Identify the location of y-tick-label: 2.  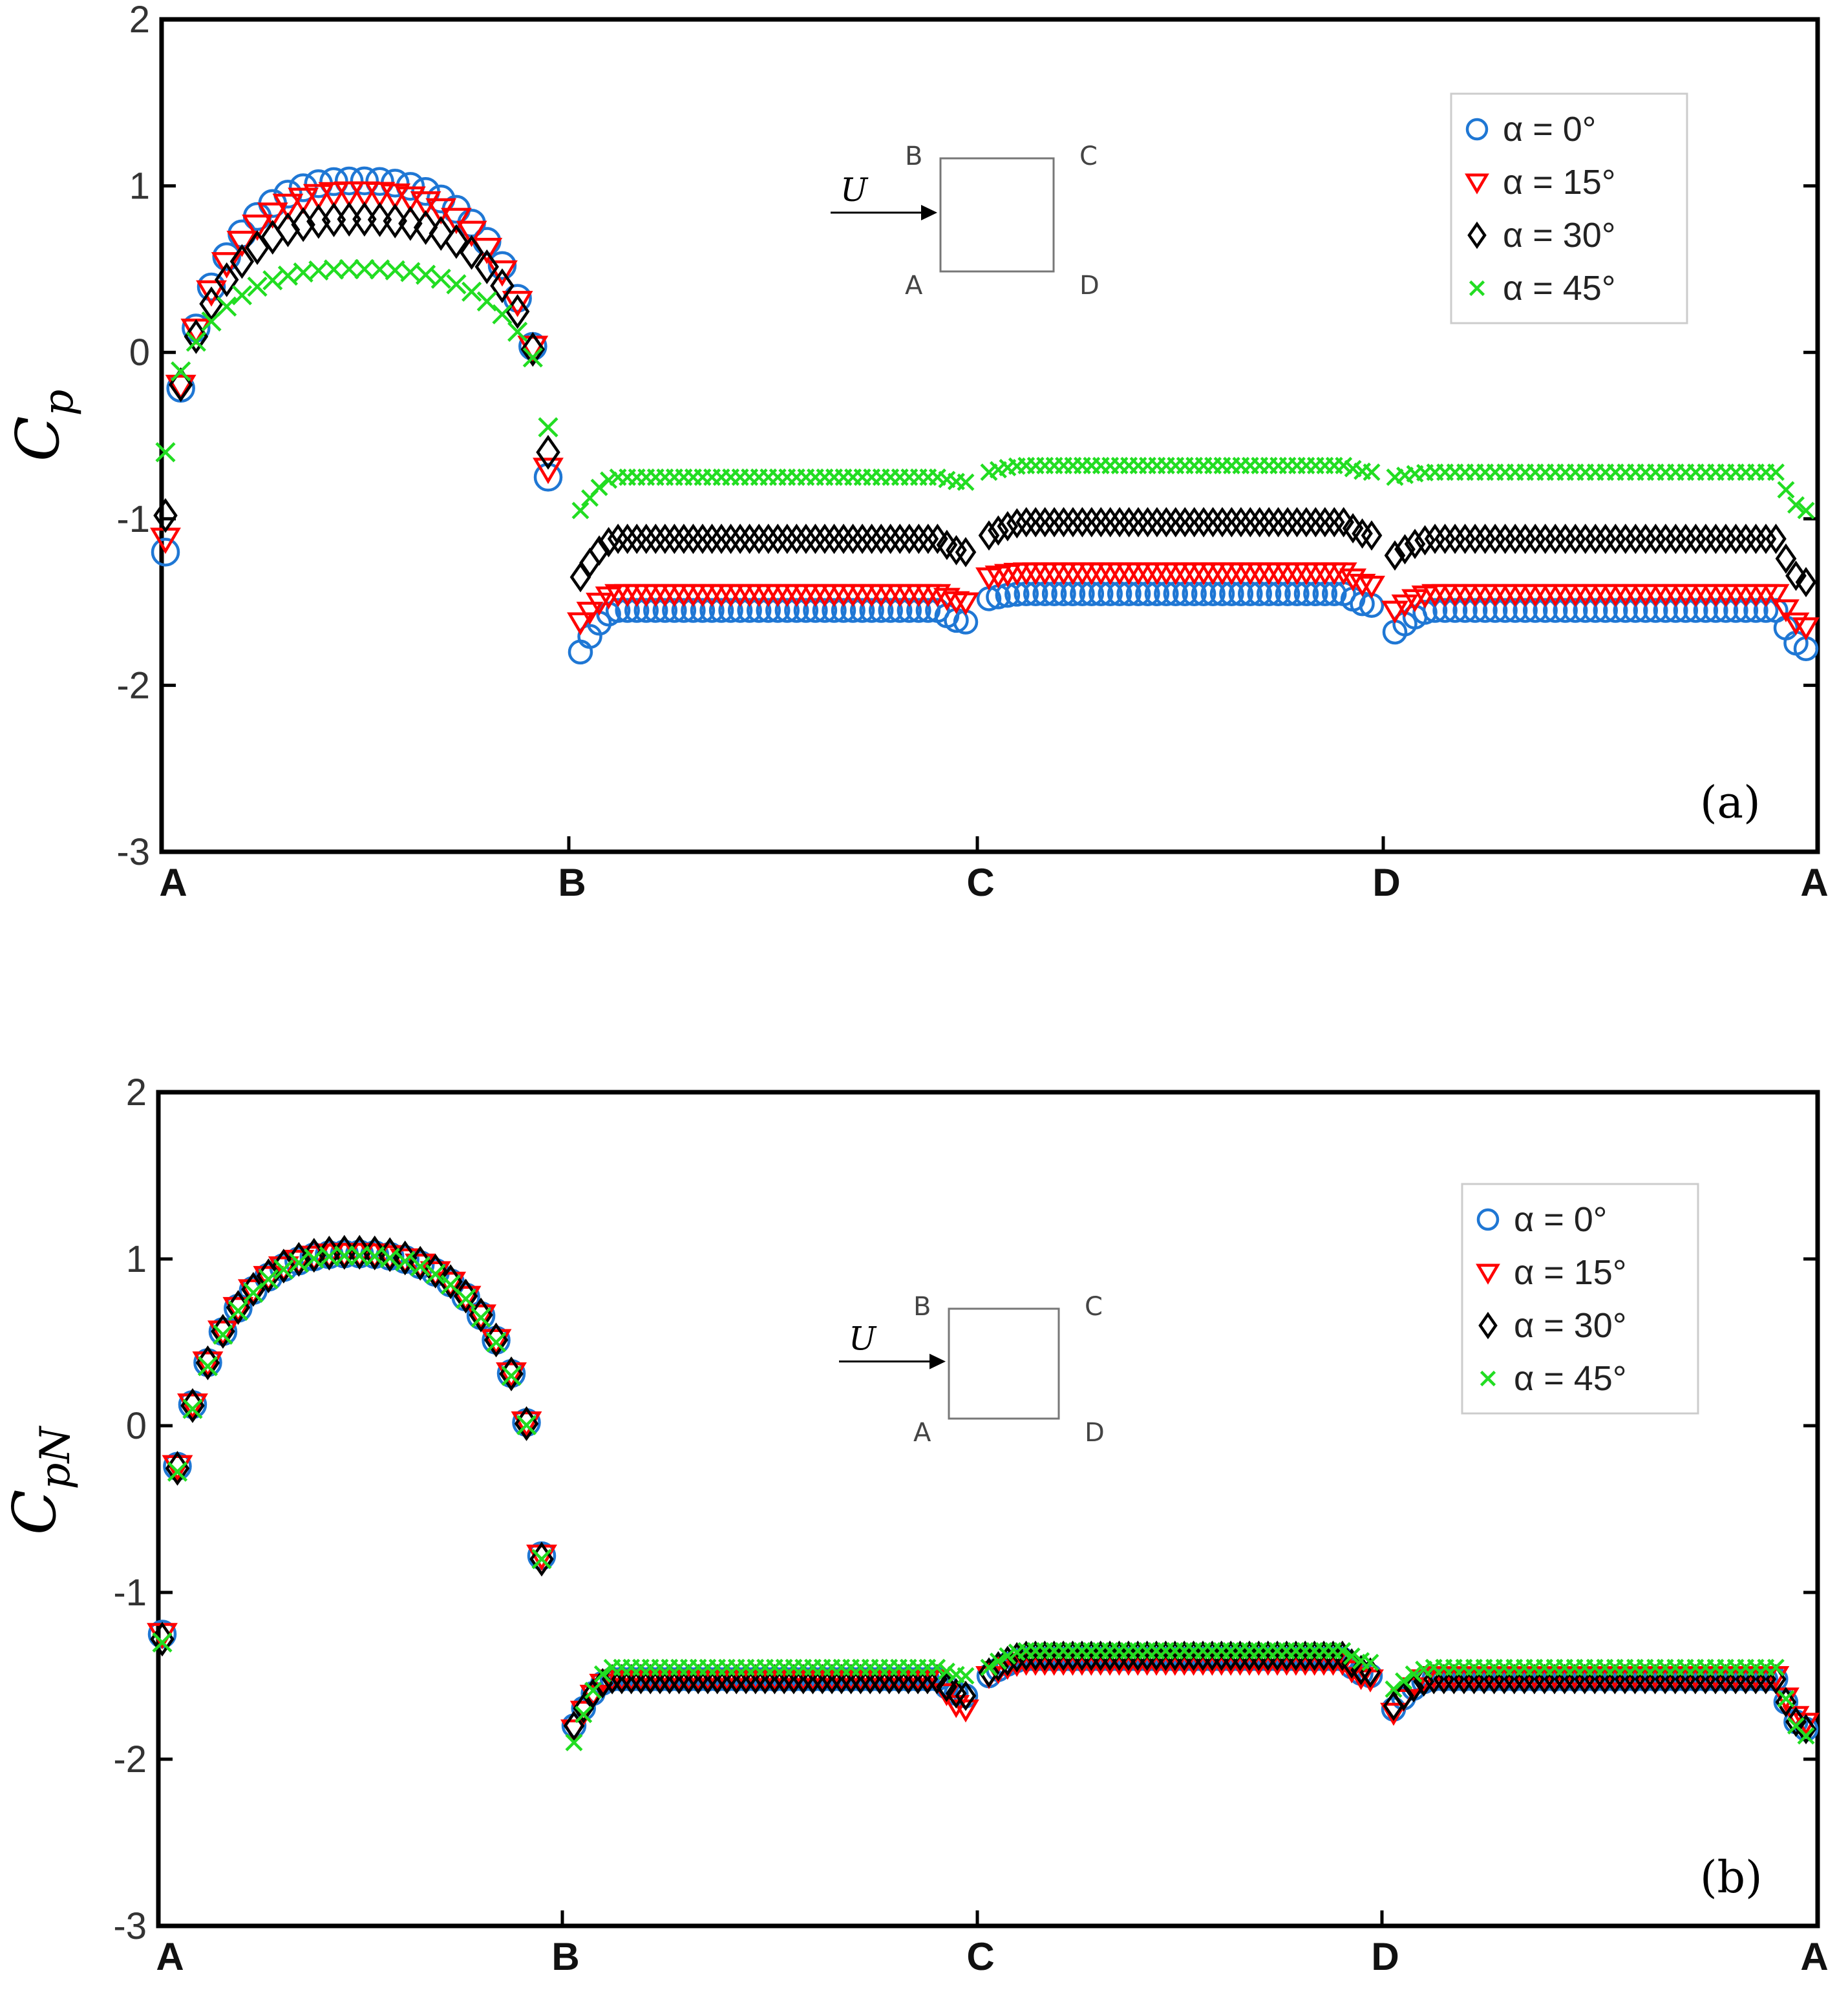
(139, 21).